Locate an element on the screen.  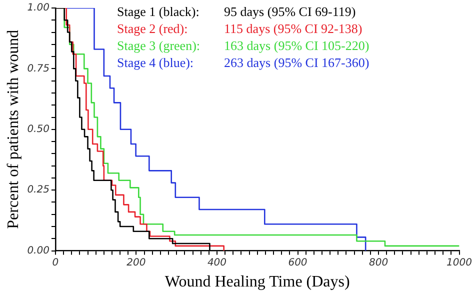
text: Stage 2 (red): is located at coordinates (153, 28).